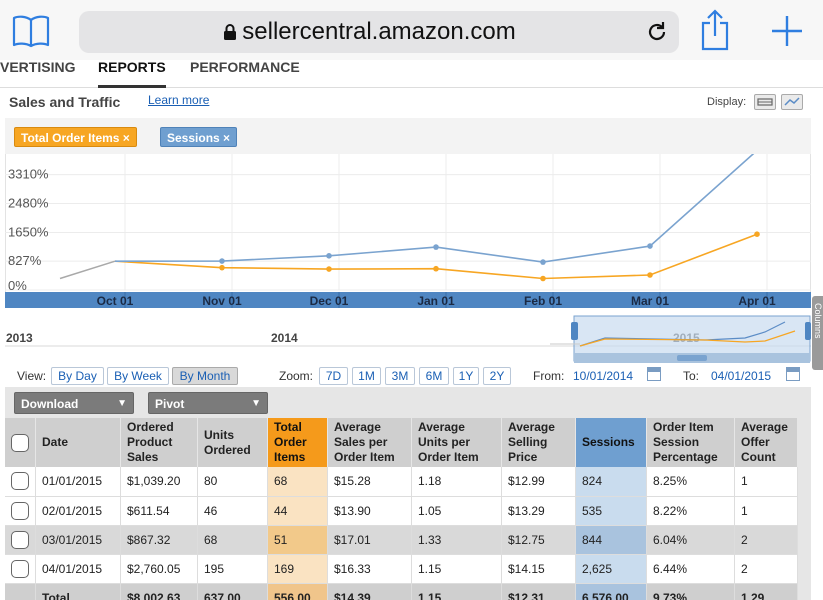 The height and width of the screenshot is (600, 823). What do you see at coordinates (159, 540) in the screenshot?
I see `cell-sales: $867.32` at bounding box center [159, 540].